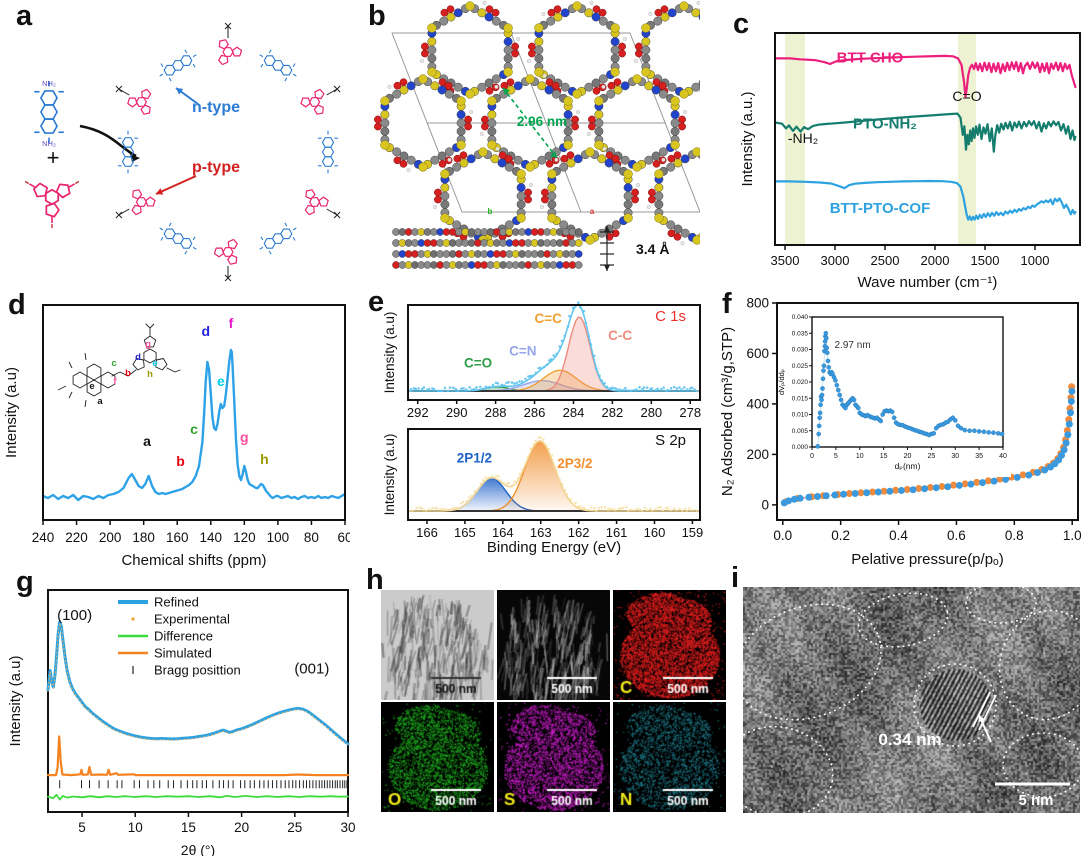 This screenshot has height=856, width=1088. I want to click on inset-structure, so click(119, 365).